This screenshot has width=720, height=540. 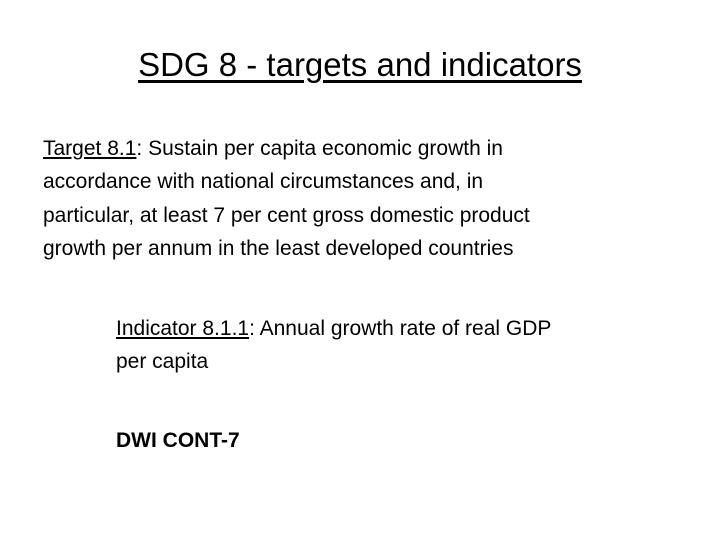 I want to click on slide-title: SDG 8 - targets and indicators, so click(x=360, y=64).